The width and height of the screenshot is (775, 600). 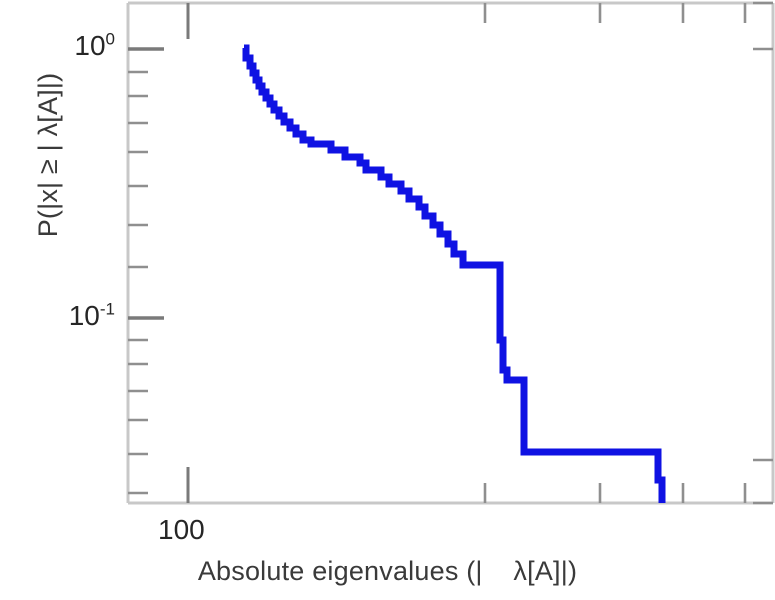 What do you see at coordinates (763, 253) in the screenshot?
I see `y-axis-ticks-right` at bounding box center [763, 253].